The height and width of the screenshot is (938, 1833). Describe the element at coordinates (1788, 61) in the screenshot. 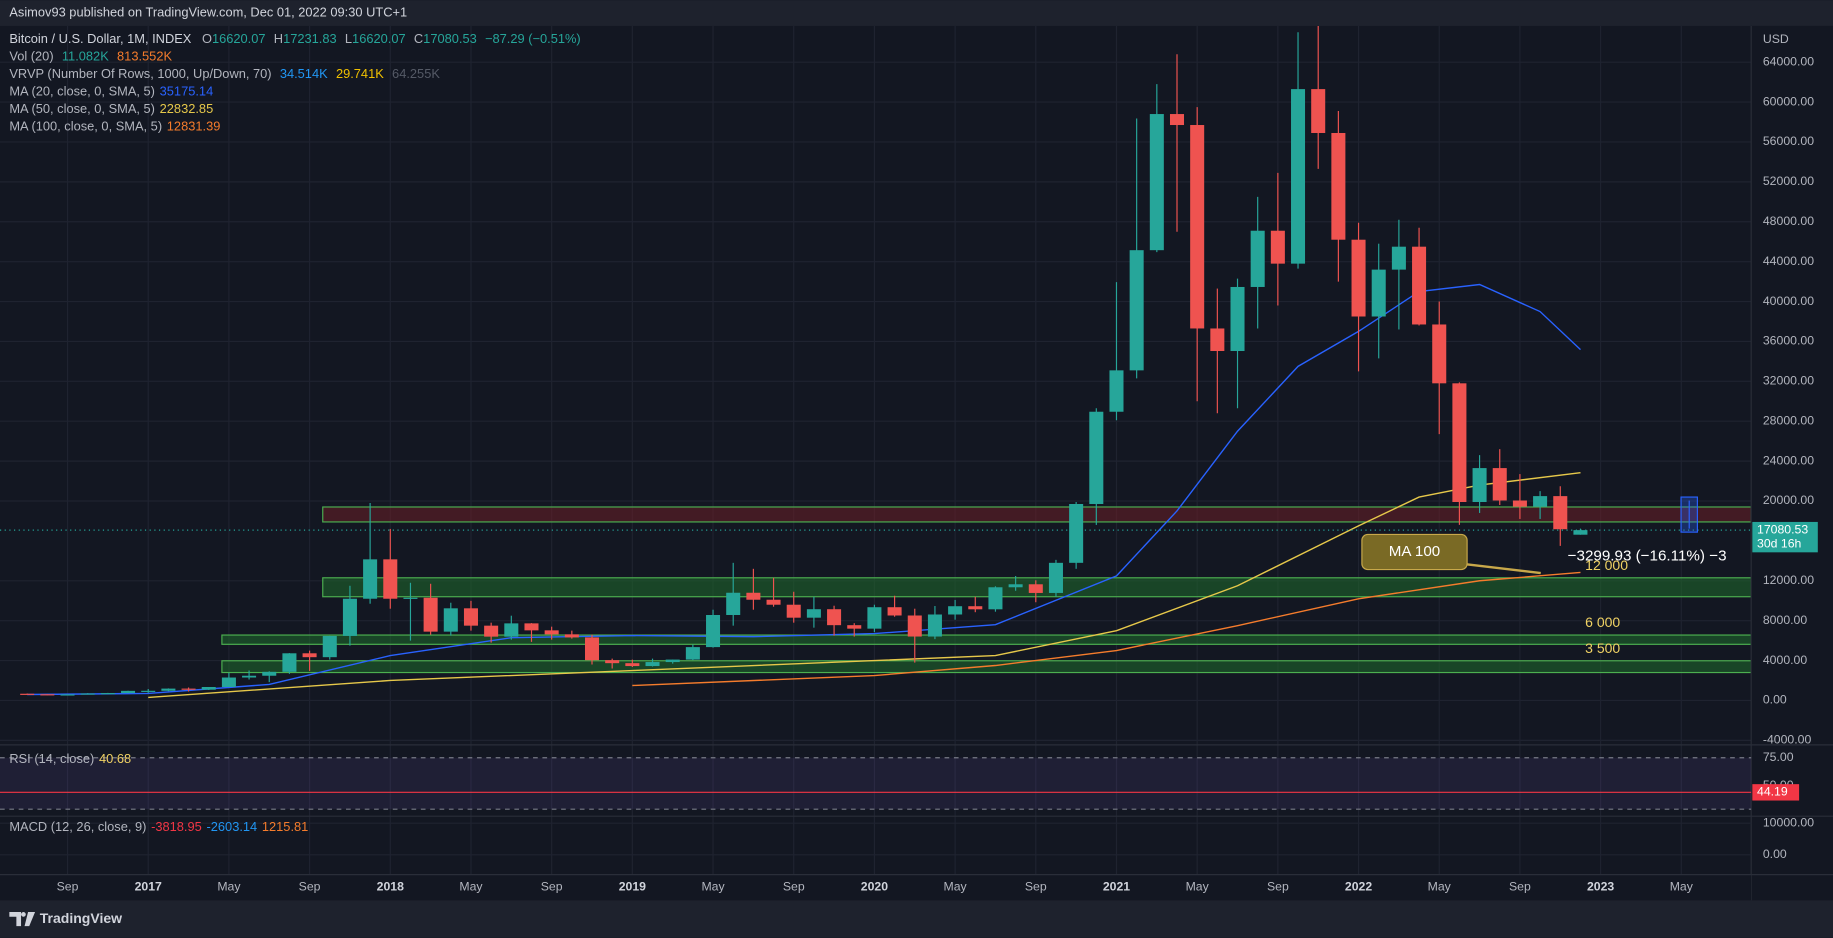

I see `y-tick-label: 64000.00` at that location.